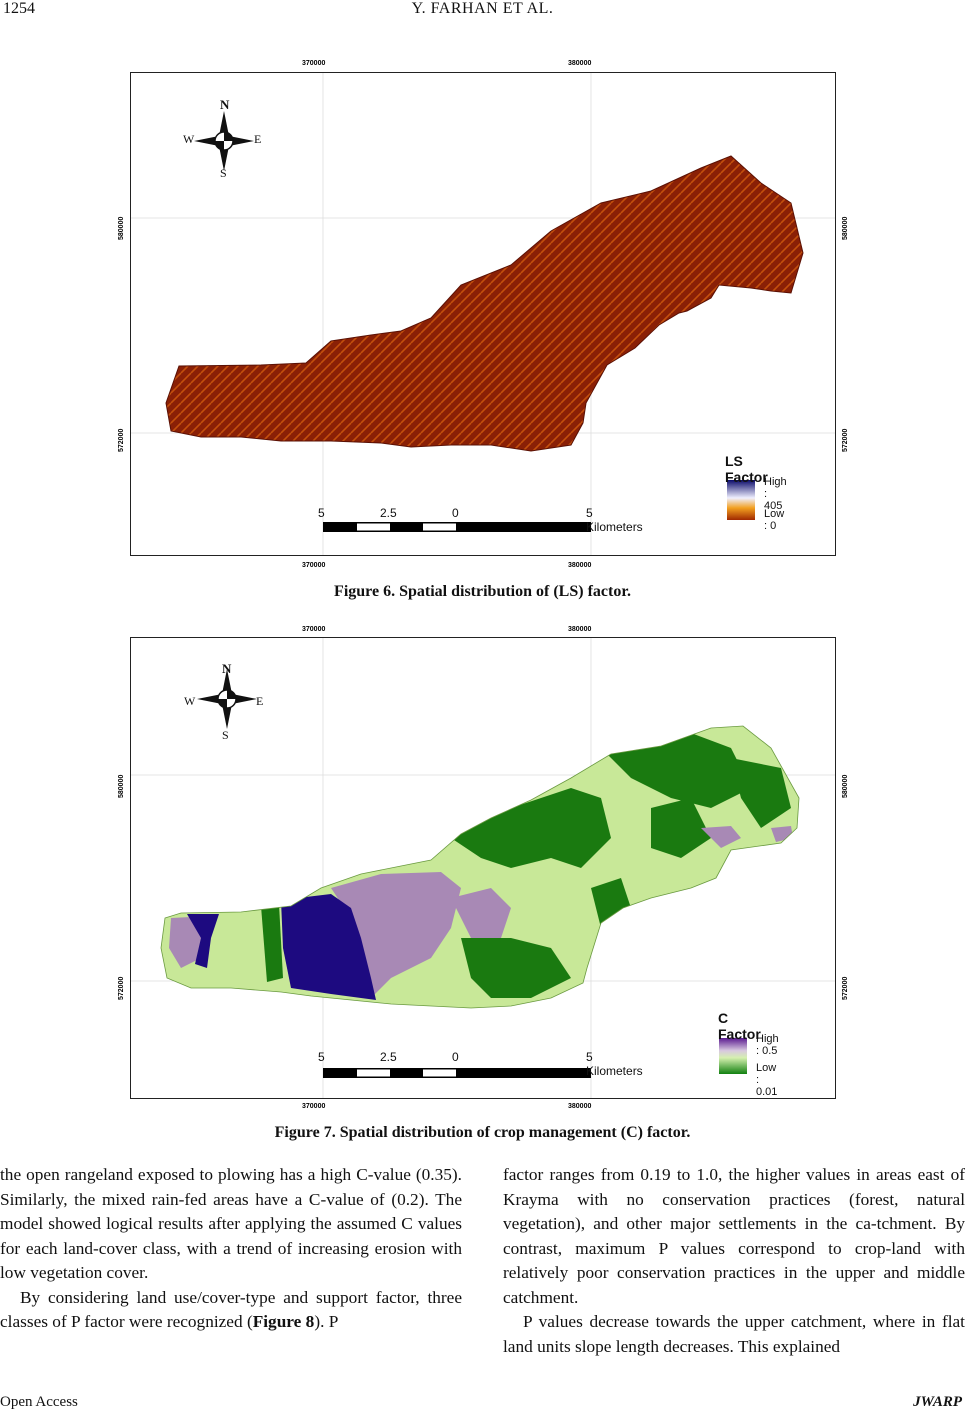  Describe the element at coordinates (937, 1402) in the screenshot. I see `footer-journal: JWARP` at that location.